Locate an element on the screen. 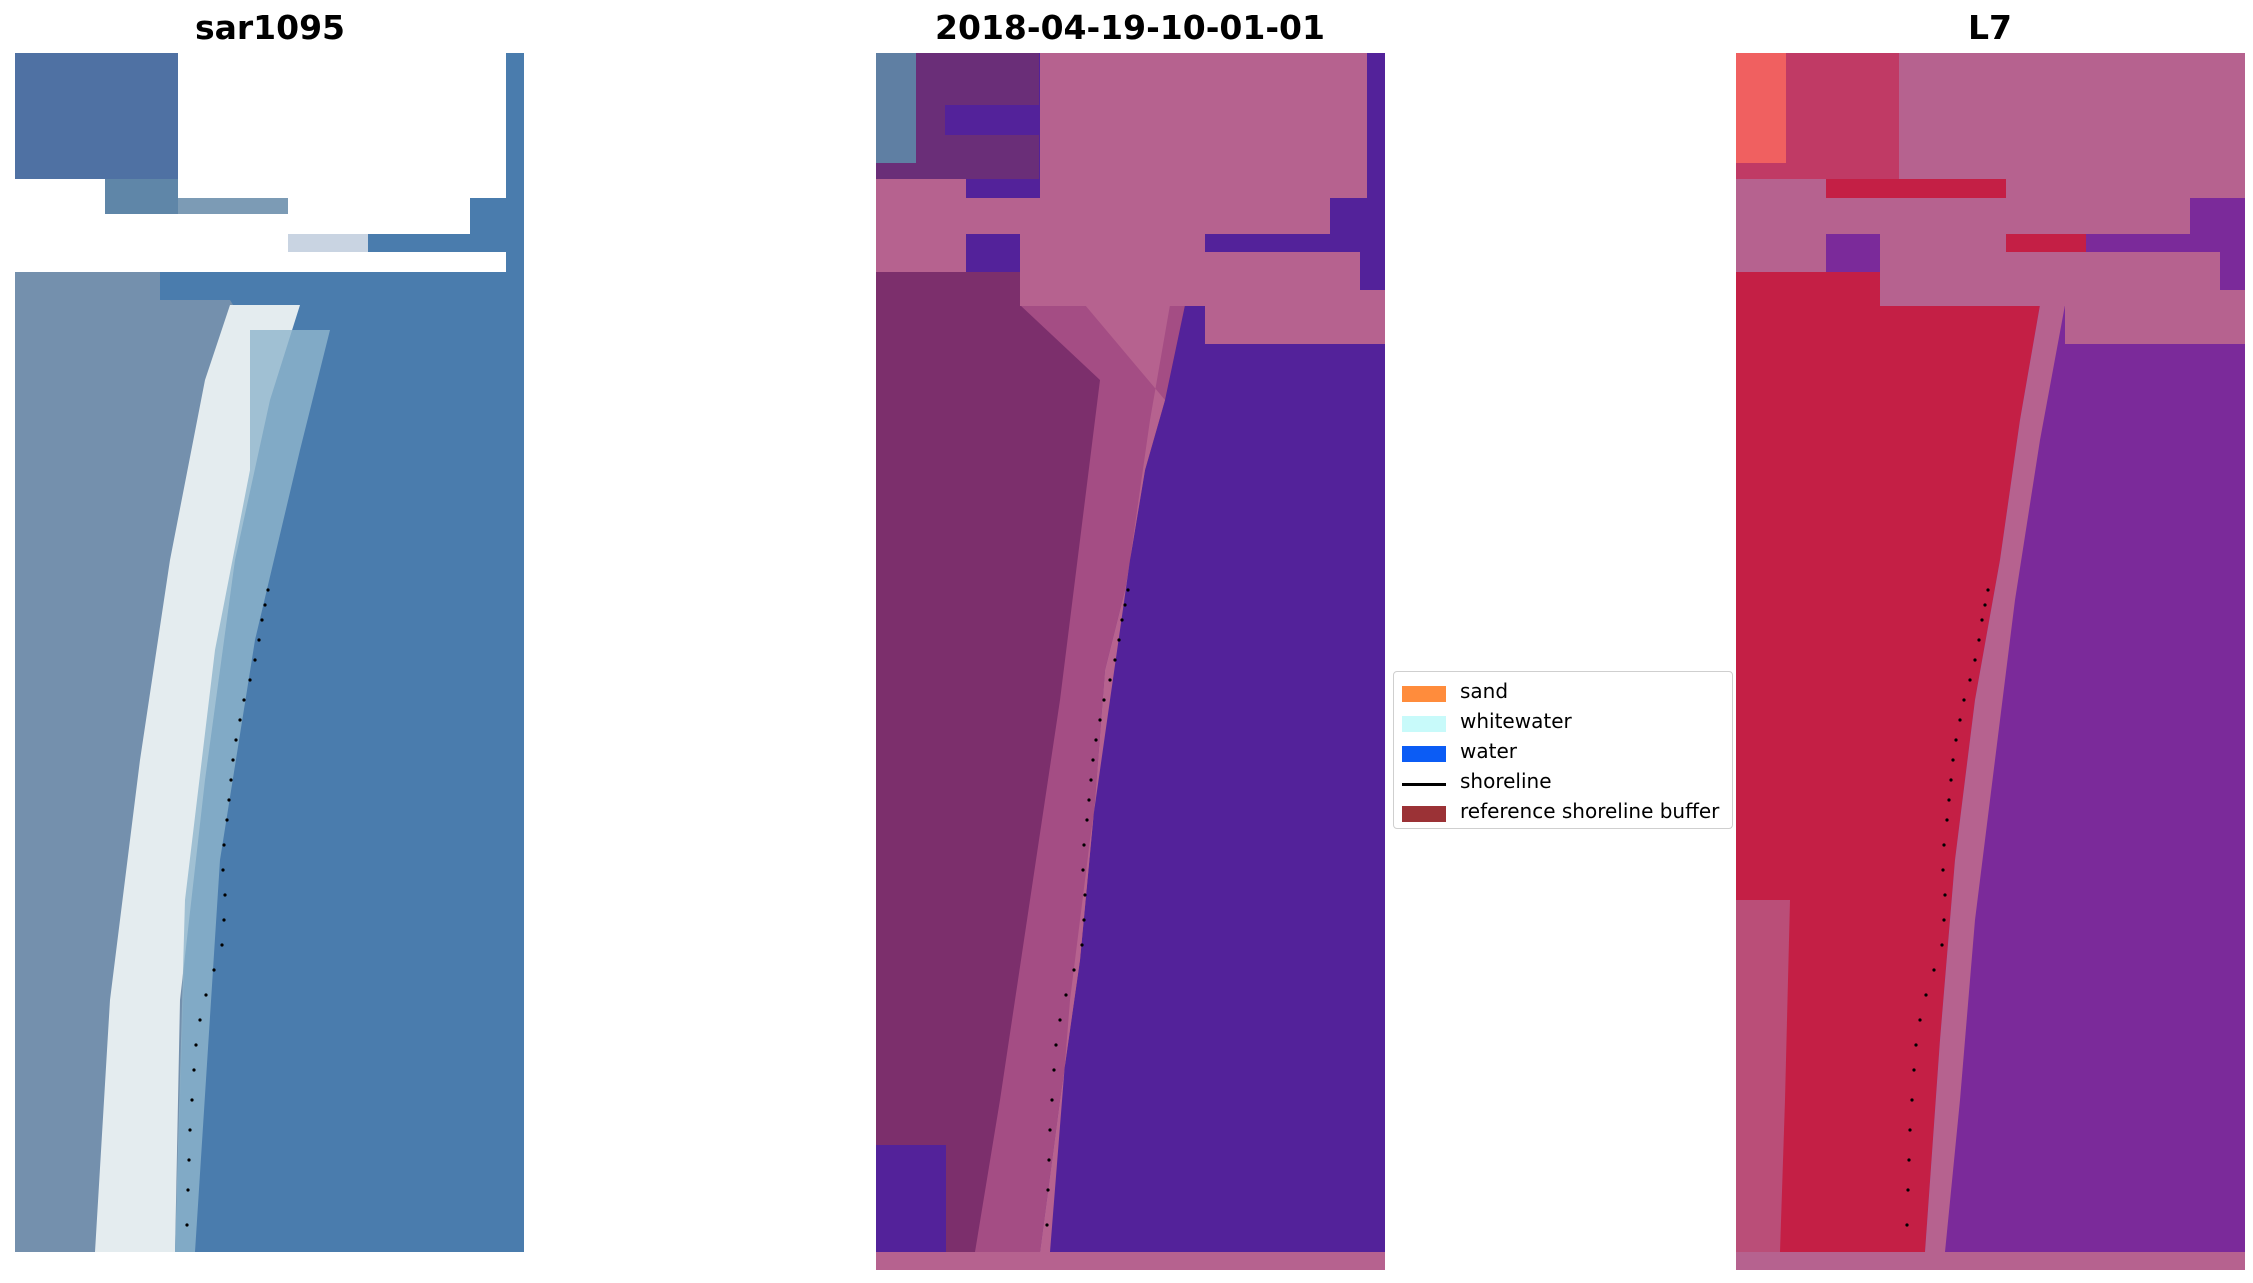  legend-label-shoreline: shoreline is located at coordinates (1506, 781).